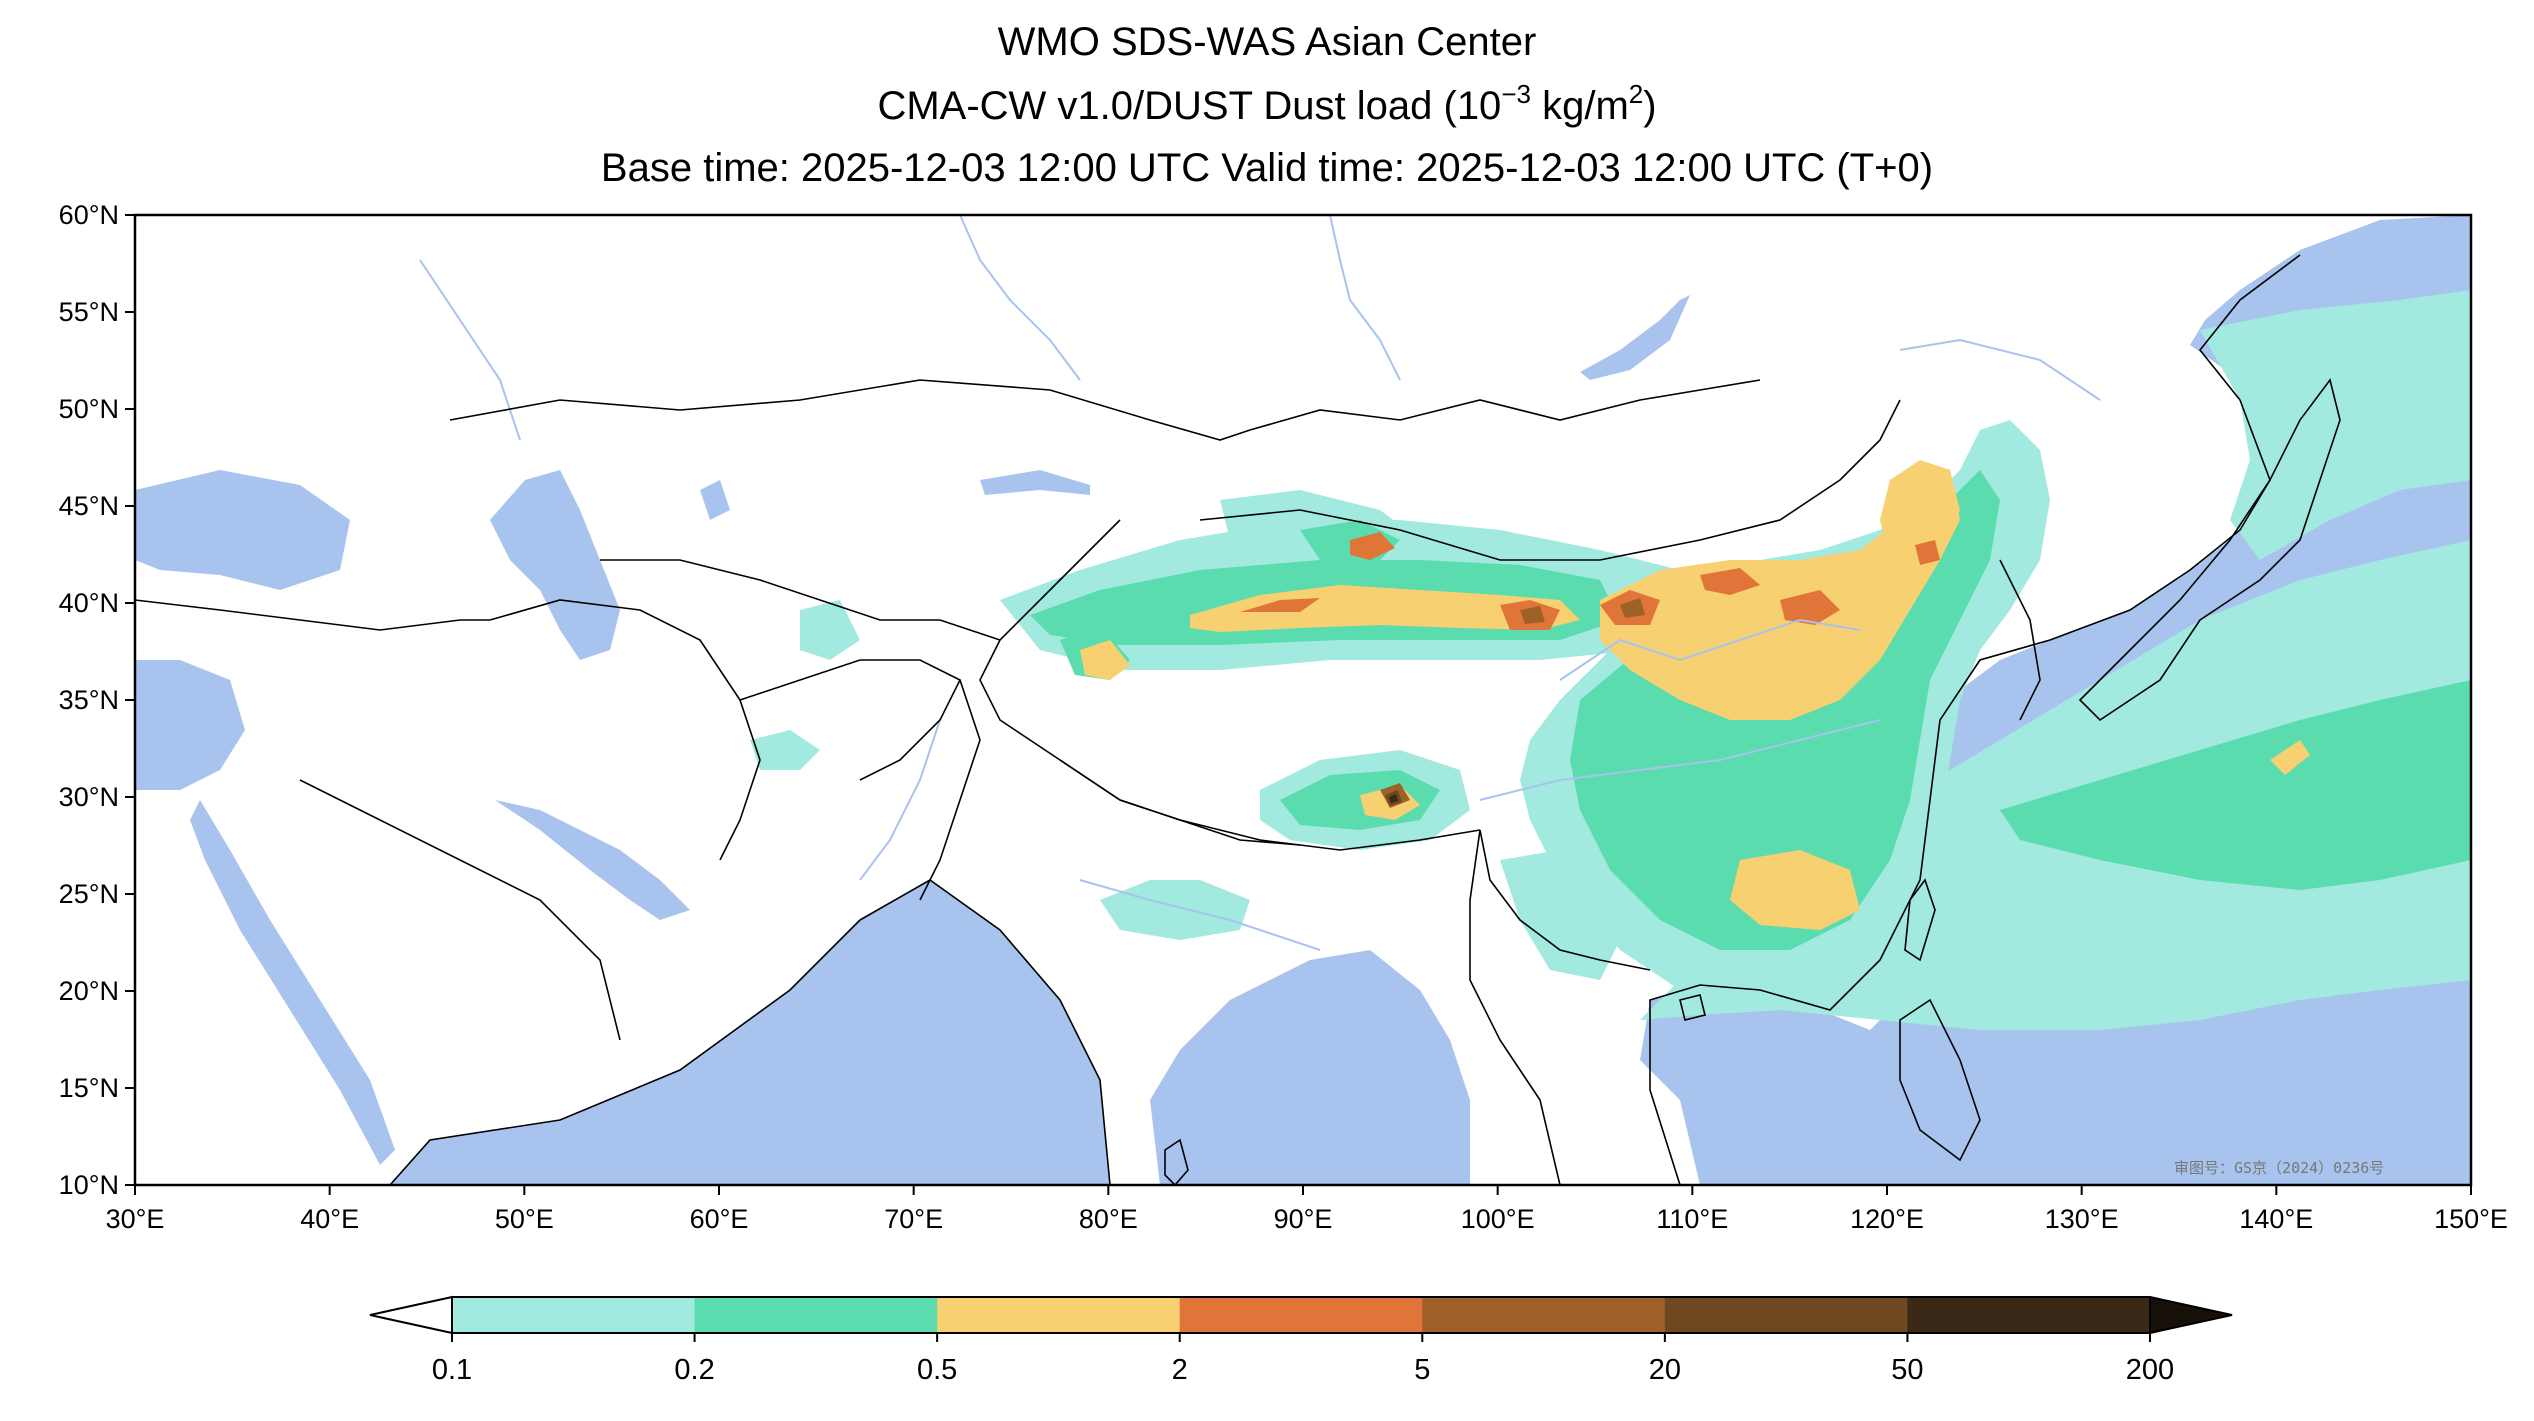  Describe the element at coordinates (452, 1370) in the screenshot. I see `colorbar-tick-label: 0.1` at that location.